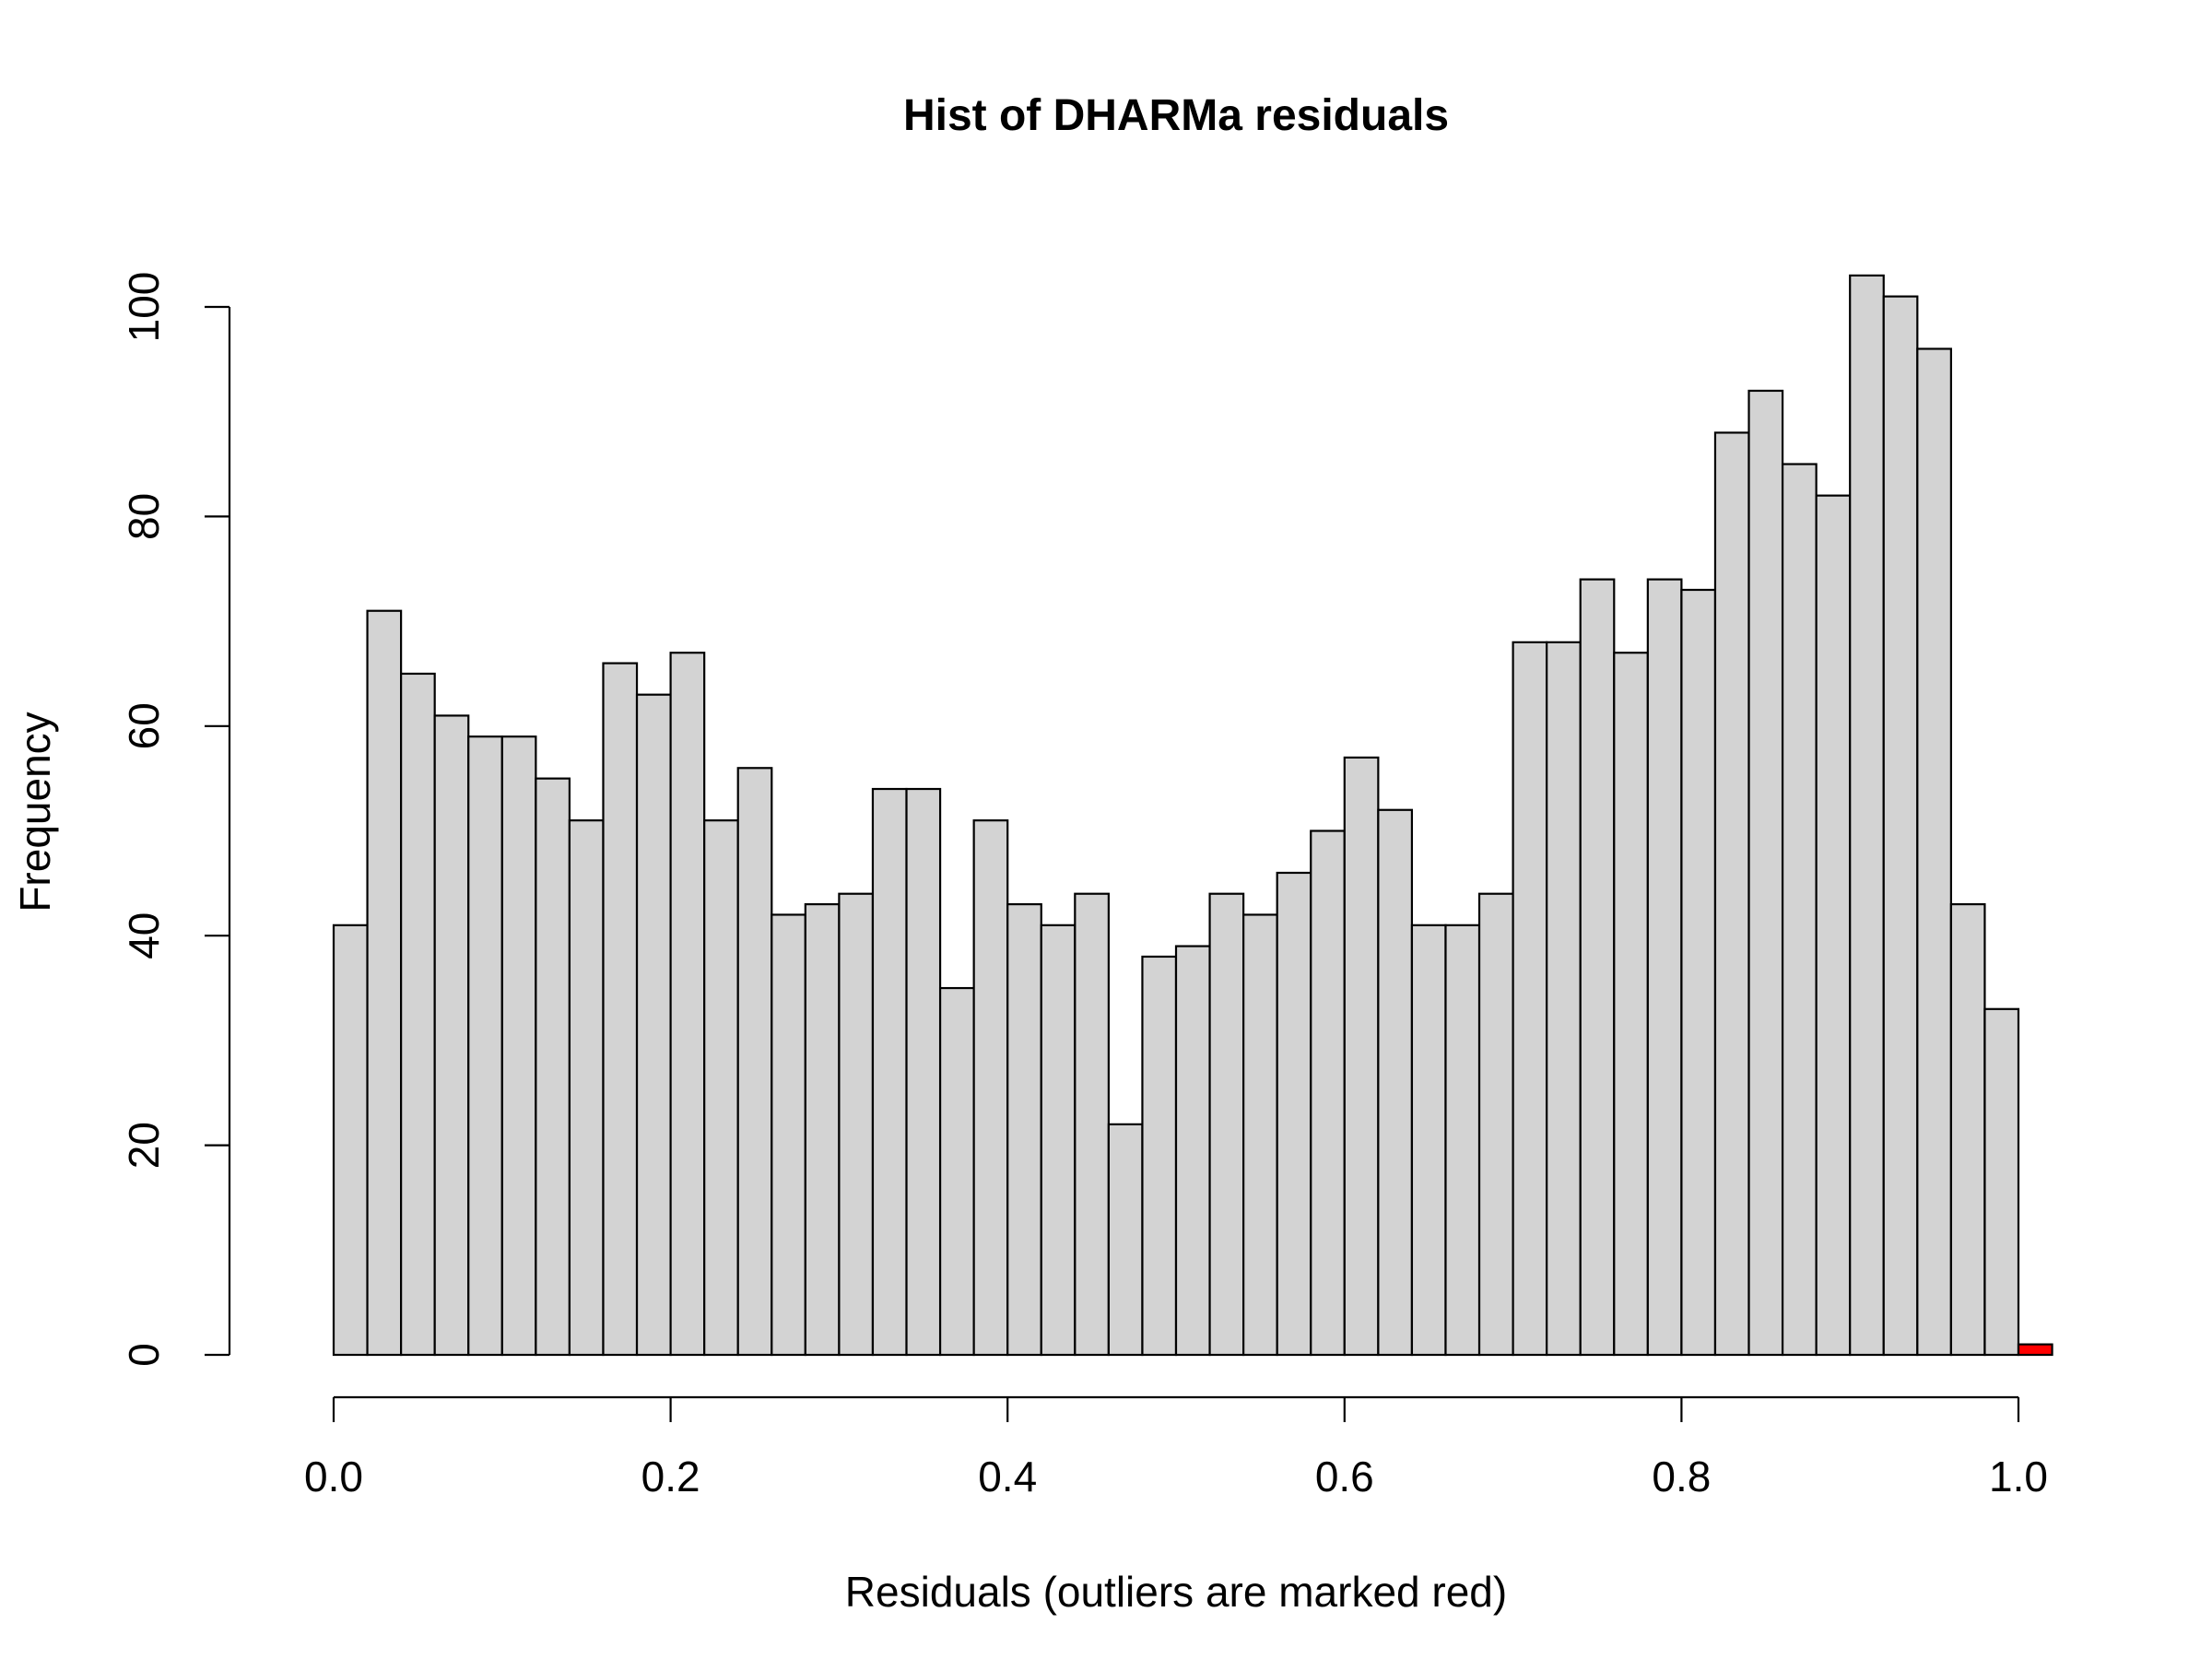 This screenshot has width=2212, height=1659. Describe the element at coordinates (2035, 1350) in the screenshot. I see `histogram-bar-outlier` at that location.